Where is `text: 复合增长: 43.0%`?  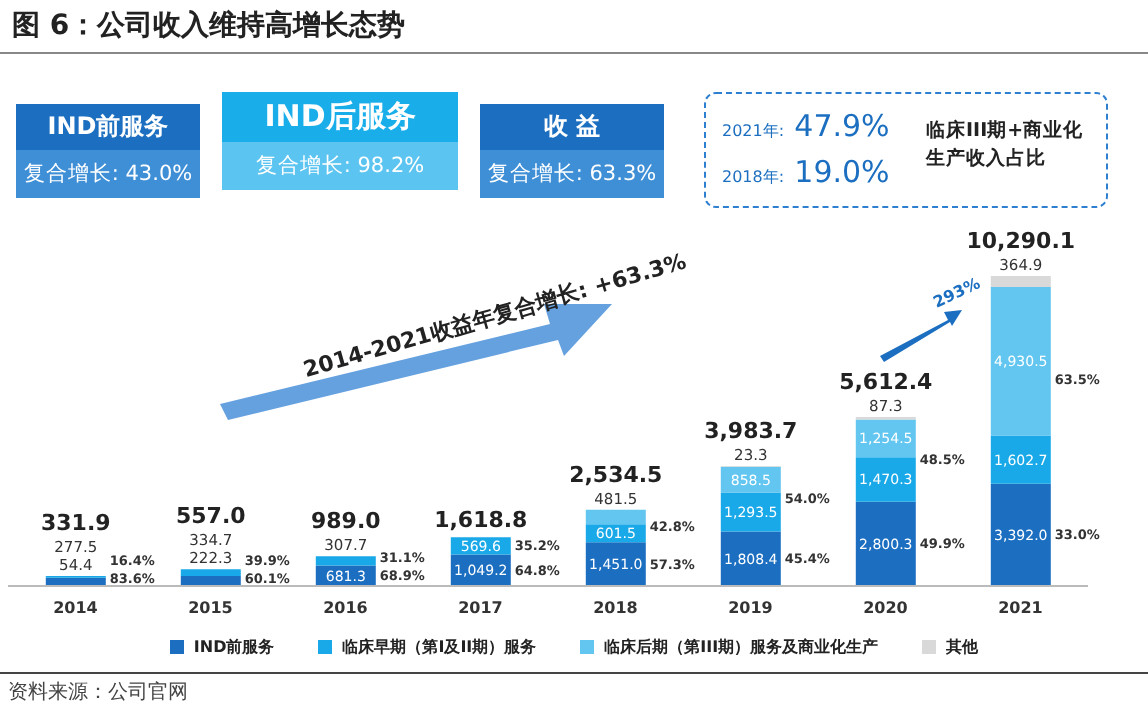
text: 复合增长: 43.0% is located at coordinates (108, 174).